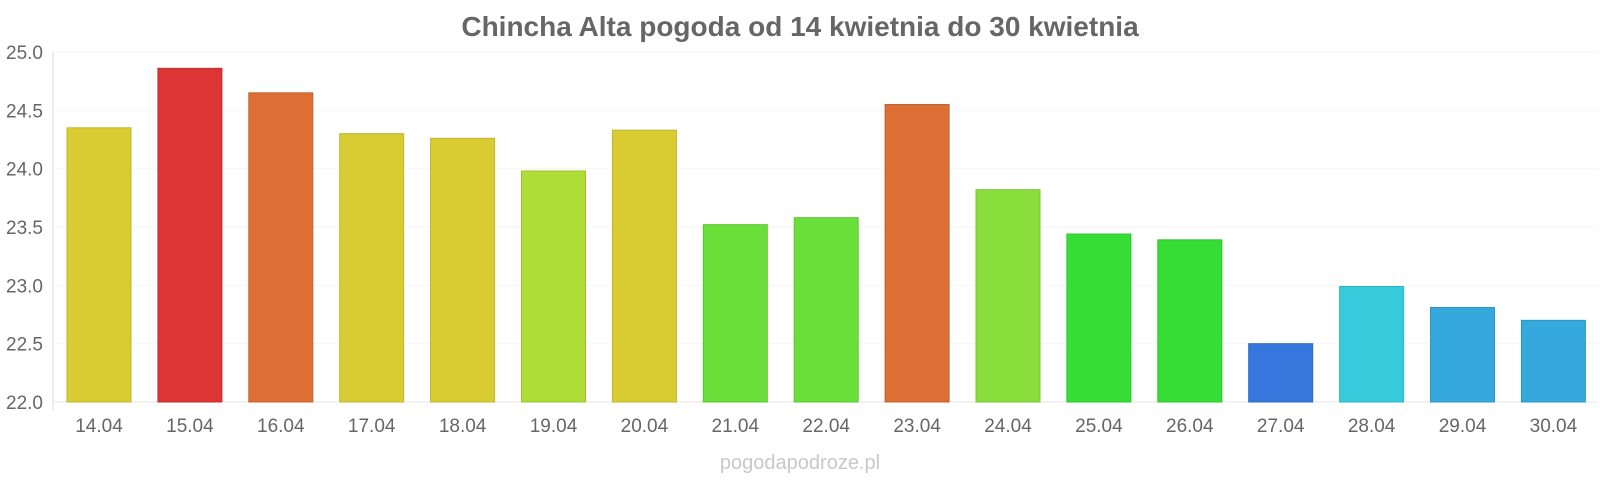  What do you see at coordinates (24, 345) in the screenshot?
I see `y-tick-label: 22.5` at bounding box center [24, 345].